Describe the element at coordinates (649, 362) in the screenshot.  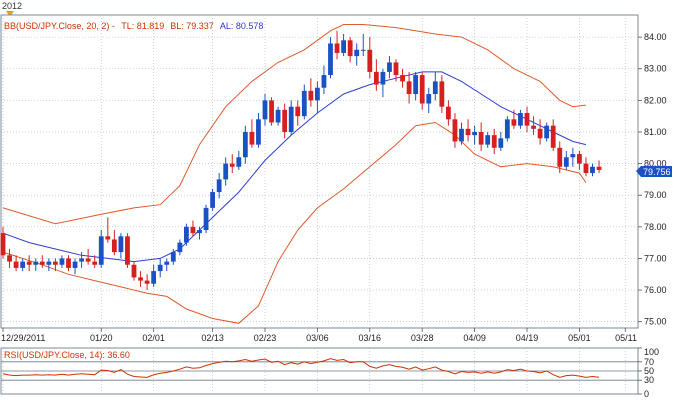
I see `rsi-y-tick-label: 70` at that location.